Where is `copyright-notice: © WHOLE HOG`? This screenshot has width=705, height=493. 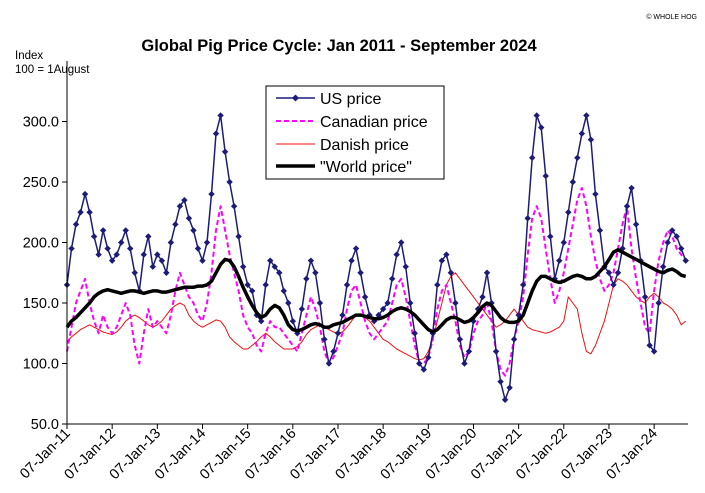
copyright-notice: © WHOLE HOG is located at coordinates (671, 17).